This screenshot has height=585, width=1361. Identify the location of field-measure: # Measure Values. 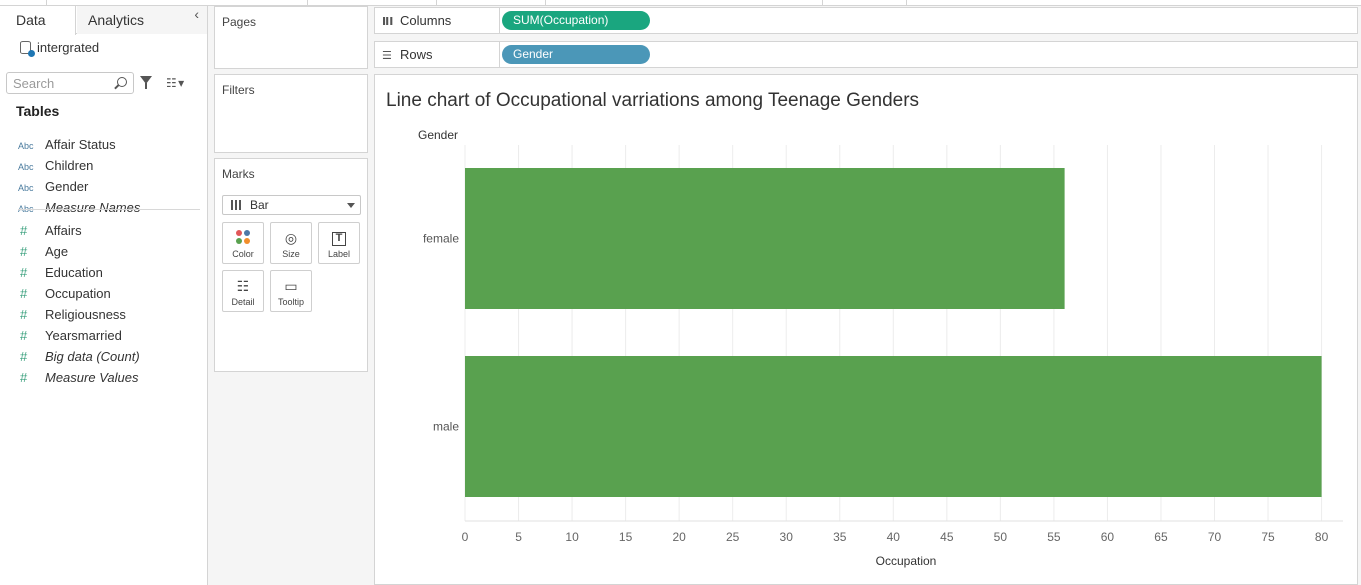
(78, 377).